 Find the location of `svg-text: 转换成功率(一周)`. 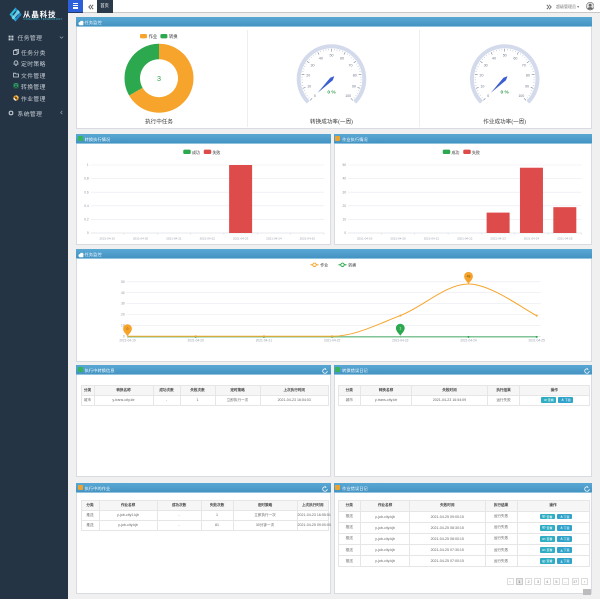

svg-text: 转换成功率(一周) is located at coordinates (331, 121).